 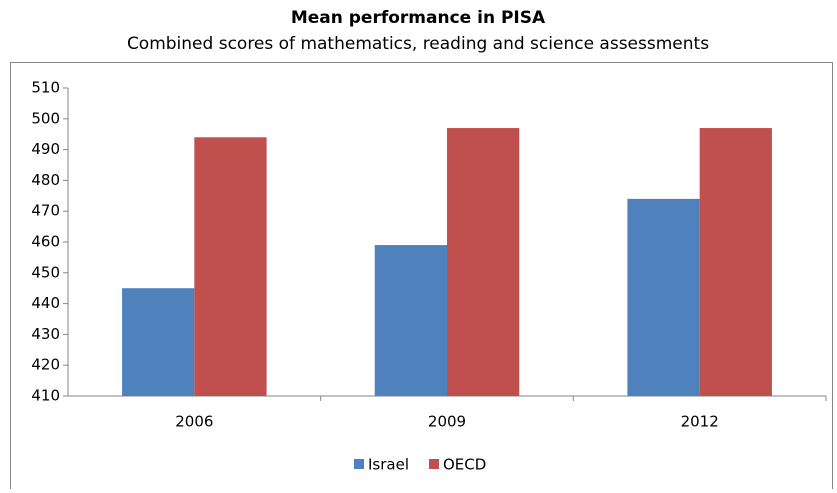 I want to click on y-tick-label: 480, so click(x=45, y=180).